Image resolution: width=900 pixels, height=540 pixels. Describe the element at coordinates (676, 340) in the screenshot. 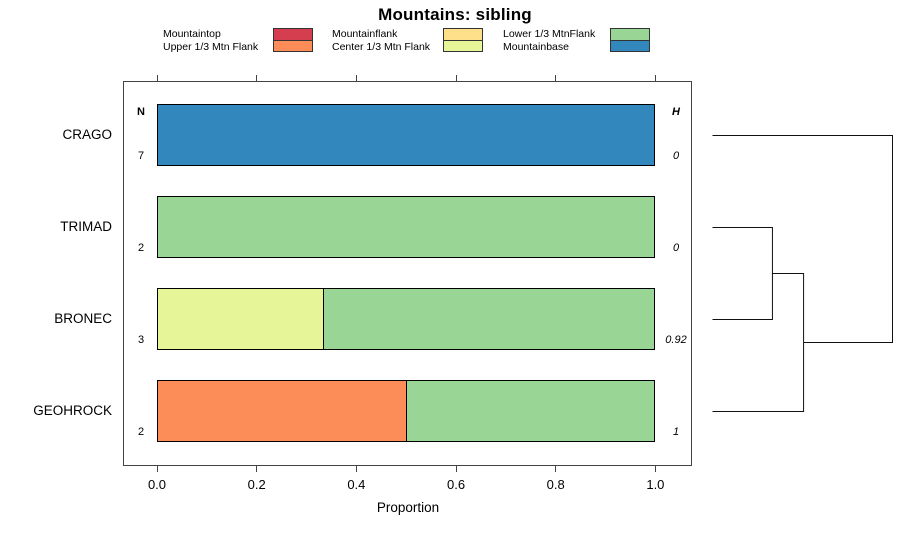

I see `h-value: 0.92` at that location.